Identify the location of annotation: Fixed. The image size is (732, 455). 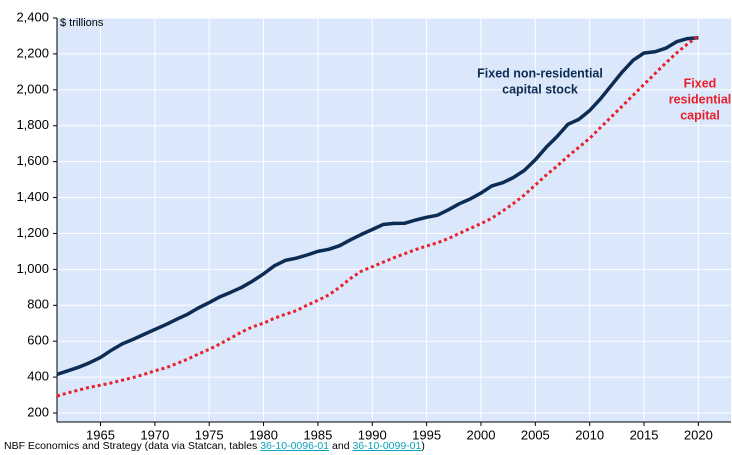
(700, 83).